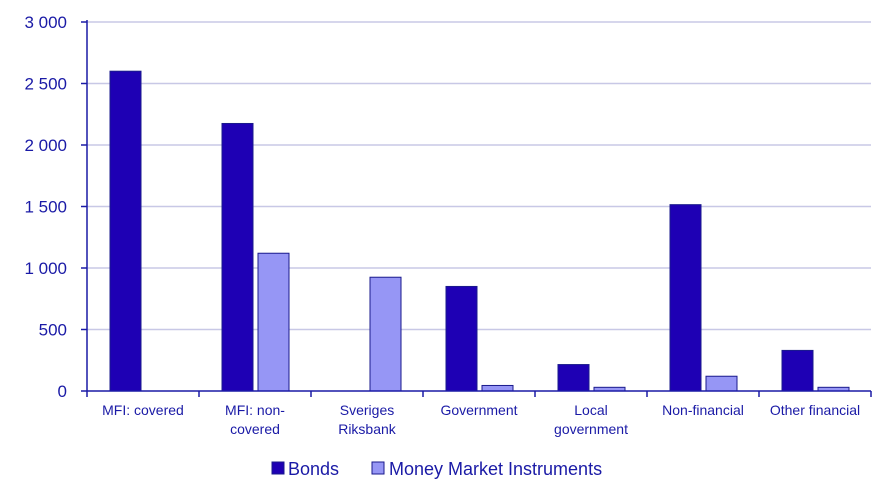  Describe the element at coordinates (62, 391) in the screenshot. I see `y-tick-label: 0` at that location.